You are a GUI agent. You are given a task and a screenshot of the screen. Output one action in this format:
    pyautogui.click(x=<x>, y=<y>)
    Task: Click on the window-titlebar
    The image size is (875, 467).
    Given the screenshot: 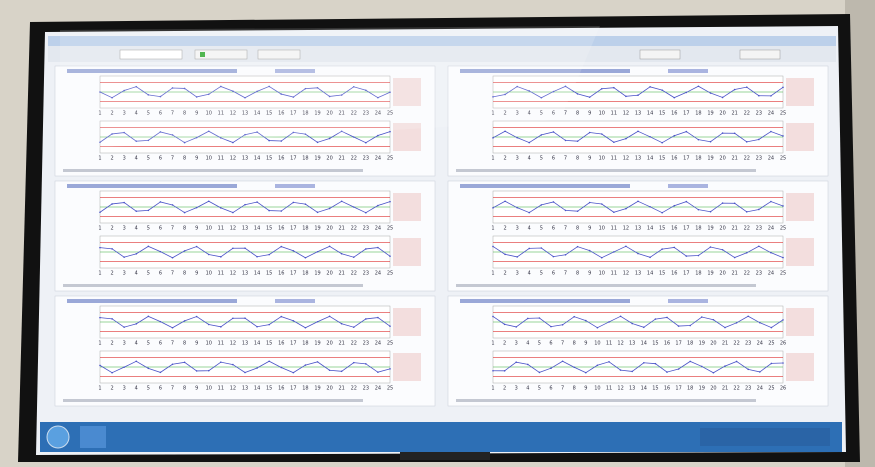 What is the action you would take?
    pyautogui.click(x=442, y=41)
    